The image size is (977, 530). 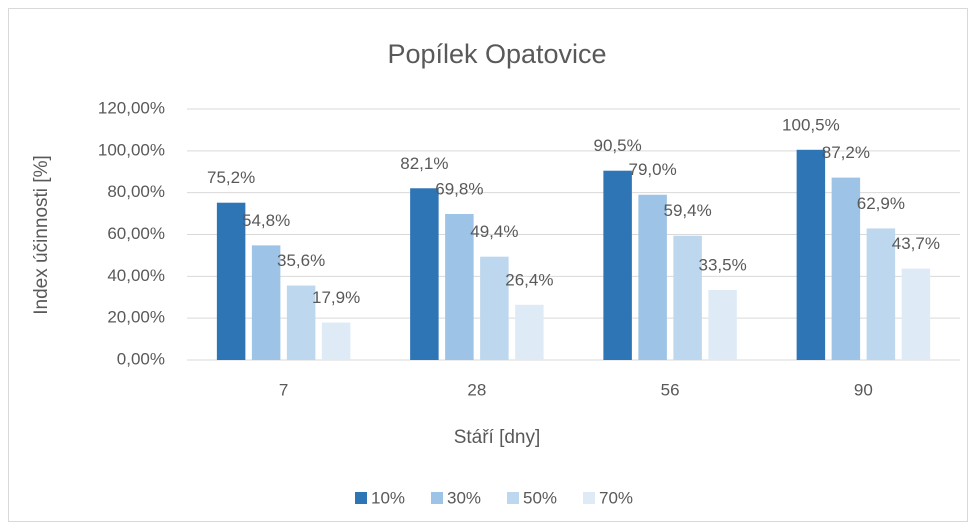 I want to click on legend-label: 70%, so click(x=616, y=497).